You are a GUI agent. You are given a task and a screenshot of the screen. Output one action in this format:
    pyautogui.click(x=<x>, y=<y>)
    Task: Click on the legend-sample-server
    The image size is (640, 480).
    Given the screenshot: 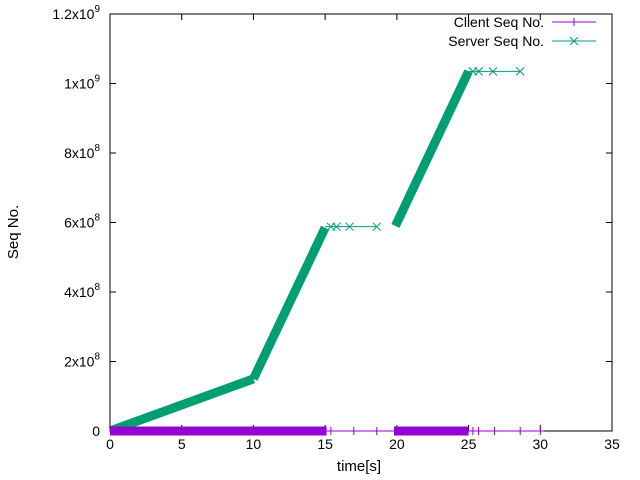 What is the action you would take?
    pyautogui.click(x=574, y=41)
    